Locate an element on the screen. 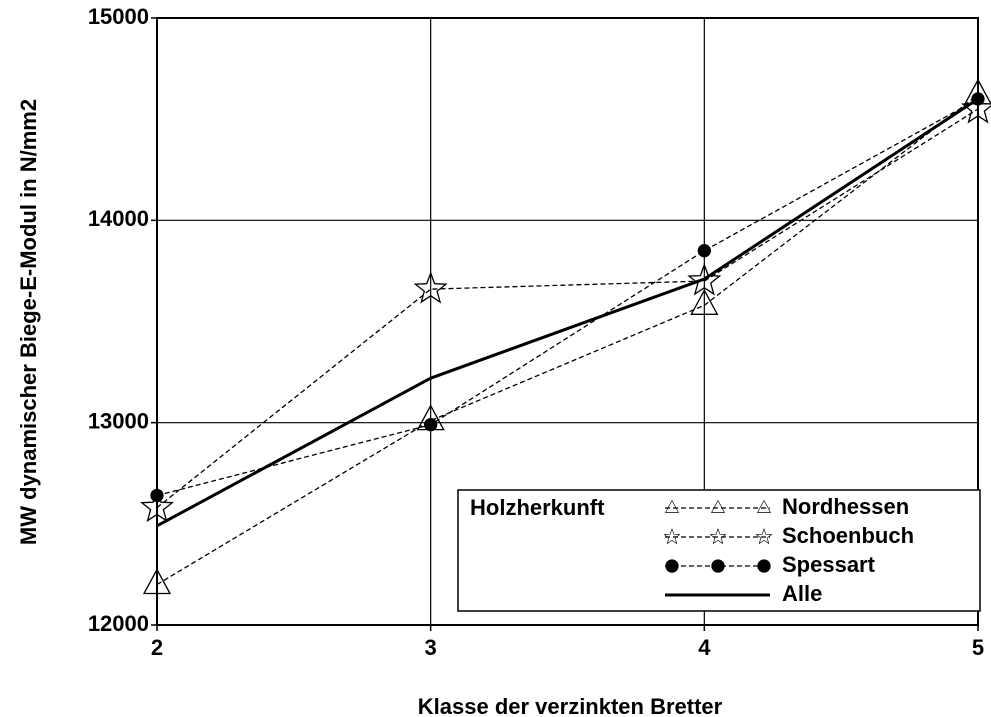 This screenshot has width=991, height=717. x-tick-label: 2 is located at coordinates (157, 647).